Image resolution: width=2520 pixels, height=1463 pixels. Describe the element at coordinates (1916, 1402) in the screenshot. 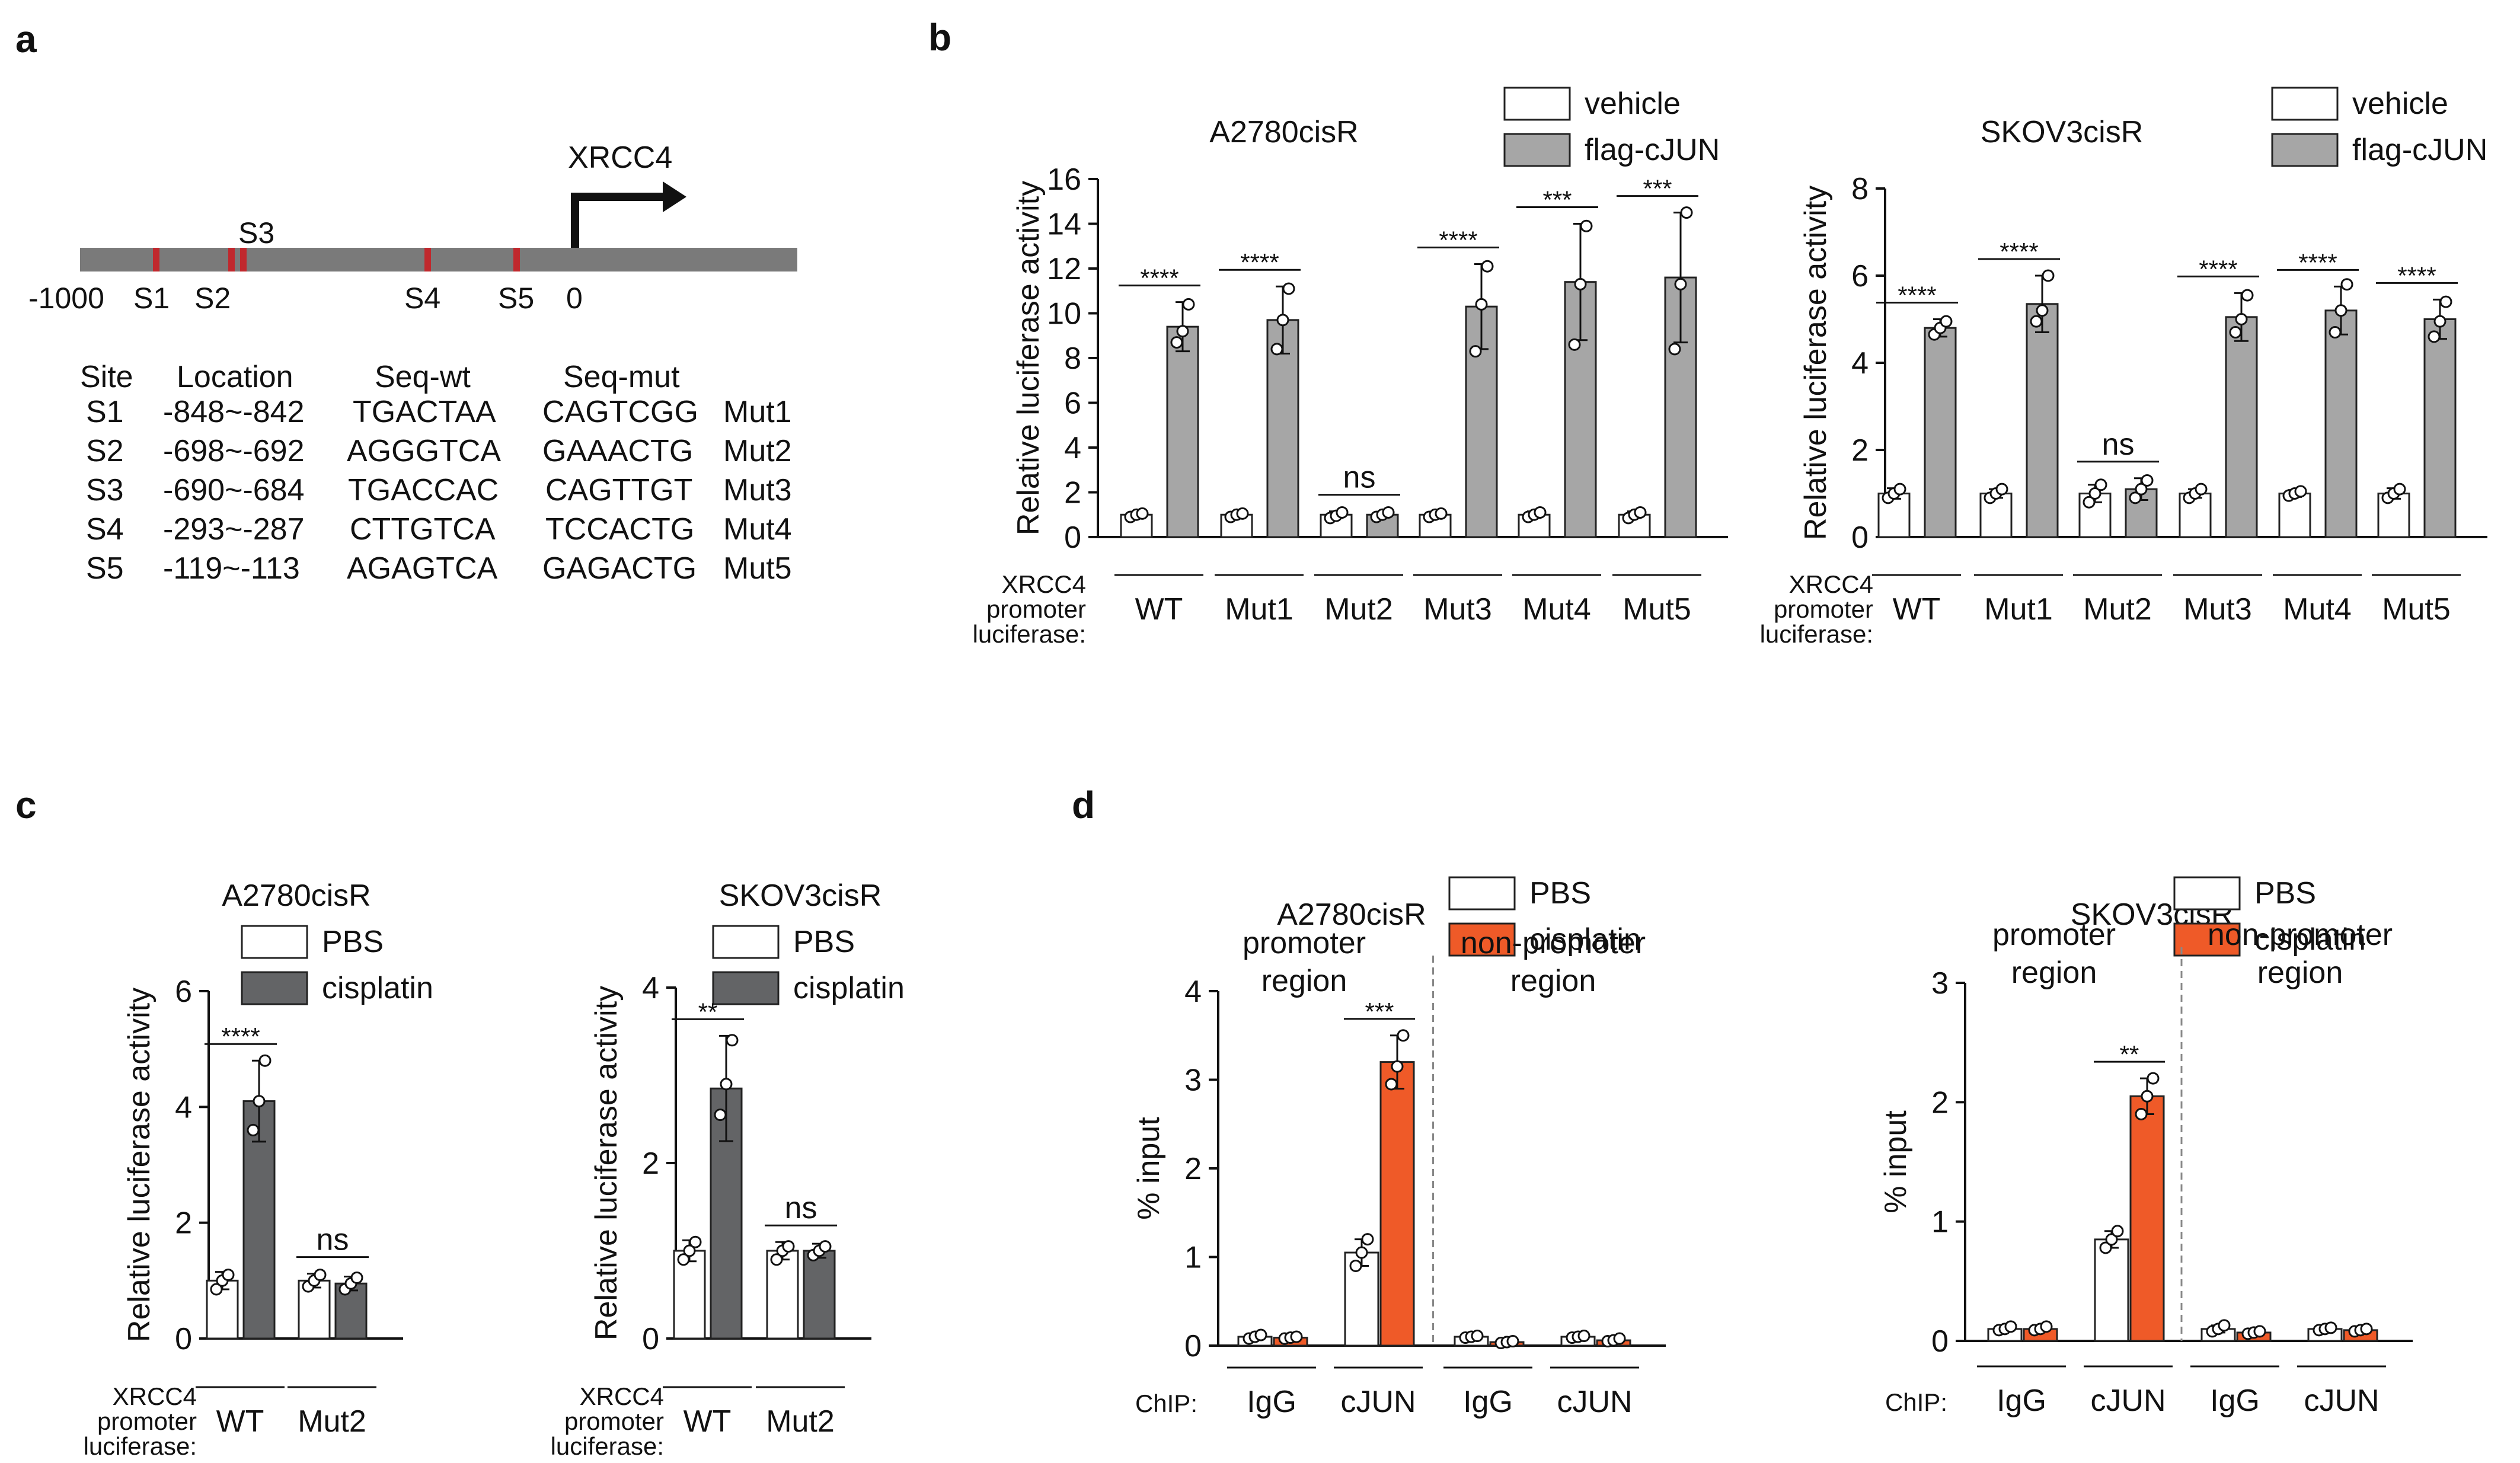

I see `row-label: ChIP:` at that location.